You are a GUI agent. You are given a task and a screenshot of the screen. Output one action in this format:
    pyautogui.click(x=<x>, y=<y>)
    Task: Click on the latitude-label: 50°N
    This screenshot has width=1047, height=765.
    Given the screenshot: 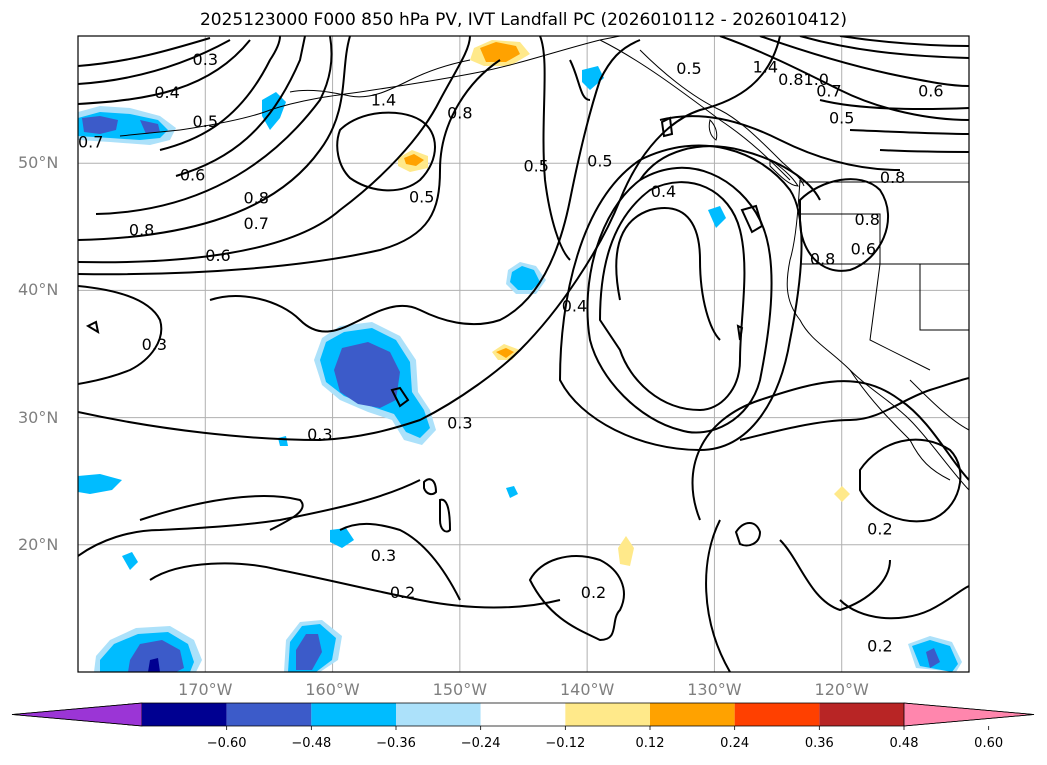 What is the action you would take?
    pyautogui.click(x=38, y=163)
    